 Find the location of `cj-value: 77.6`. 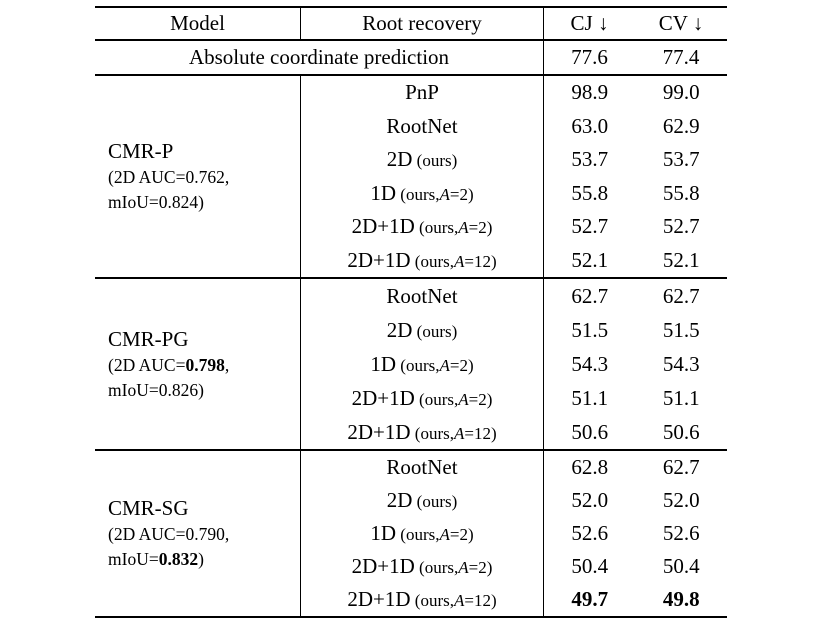

cj-value: 77.6 is located at coordinates (589, 57).